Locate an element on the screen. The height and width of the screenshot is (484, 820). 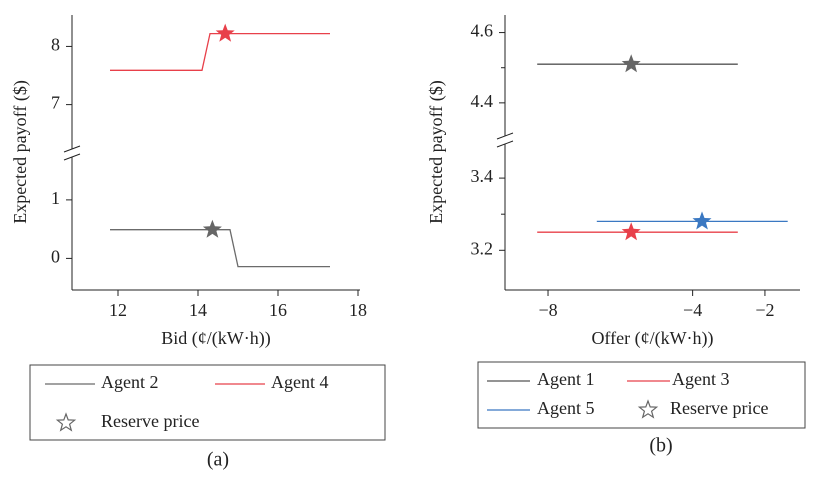
x-tick-label: 18 is located at coordinates (358, 310).